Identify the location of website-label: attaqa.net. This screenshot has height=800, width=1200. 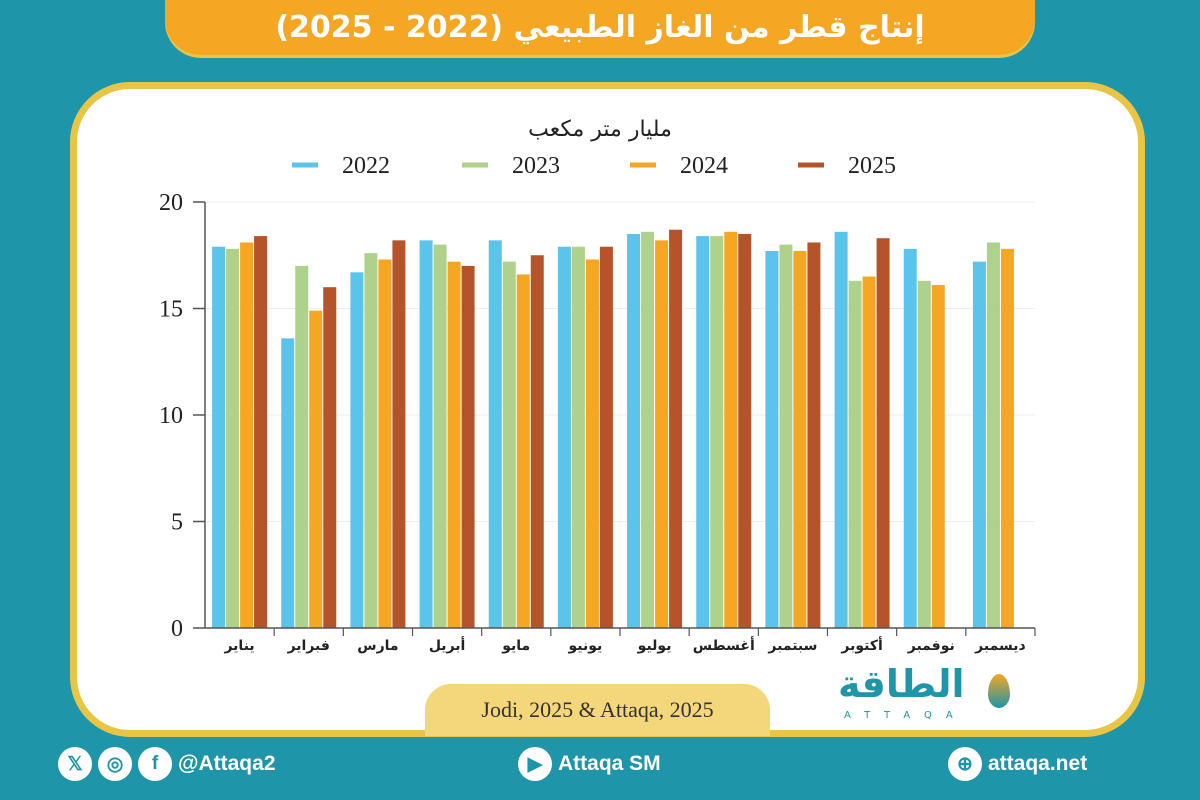
(1038, 763).